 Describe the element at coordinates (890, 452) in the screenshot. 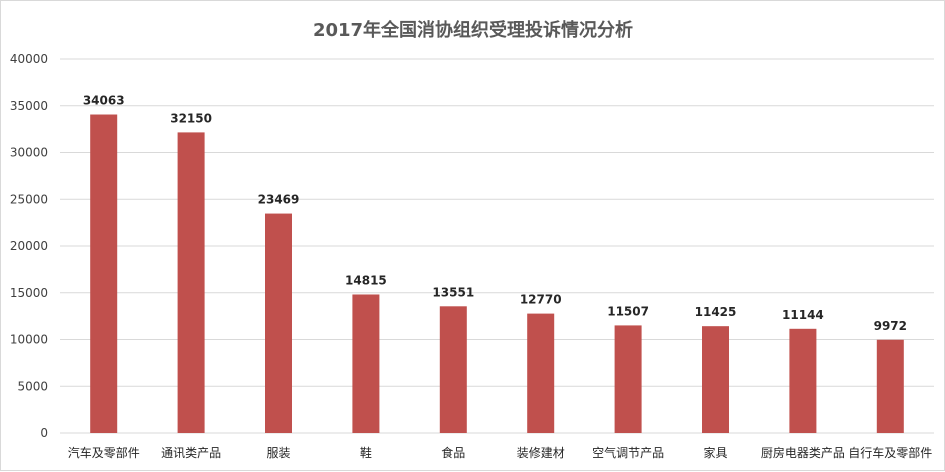

I see `x-tick-label: 自行车及零部件` at that location.